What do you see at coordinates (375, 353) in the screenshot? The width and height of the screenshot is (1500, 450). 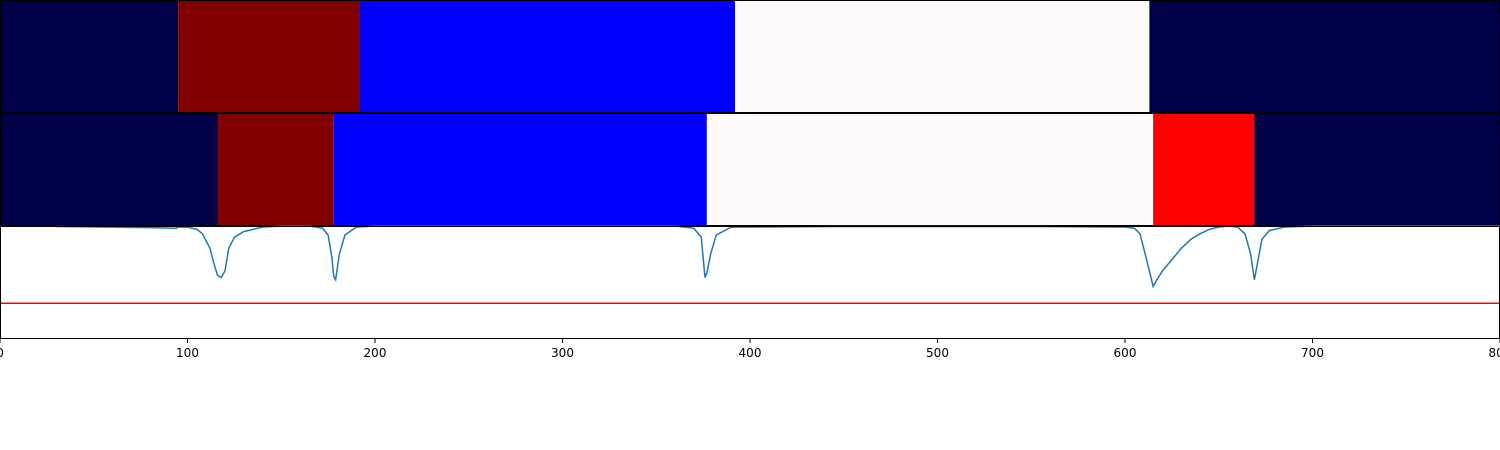 I see `x-tick-label: 200` at bounding box center [375, 353].